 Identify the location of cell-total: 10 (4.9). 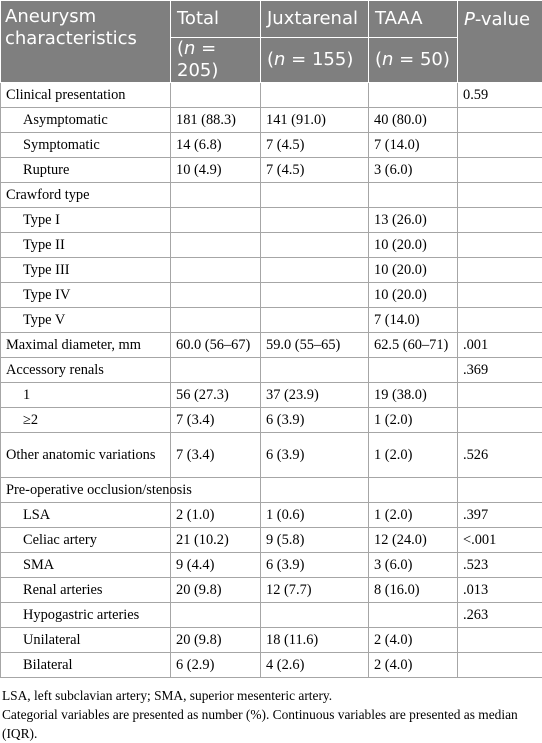
(216, 170).